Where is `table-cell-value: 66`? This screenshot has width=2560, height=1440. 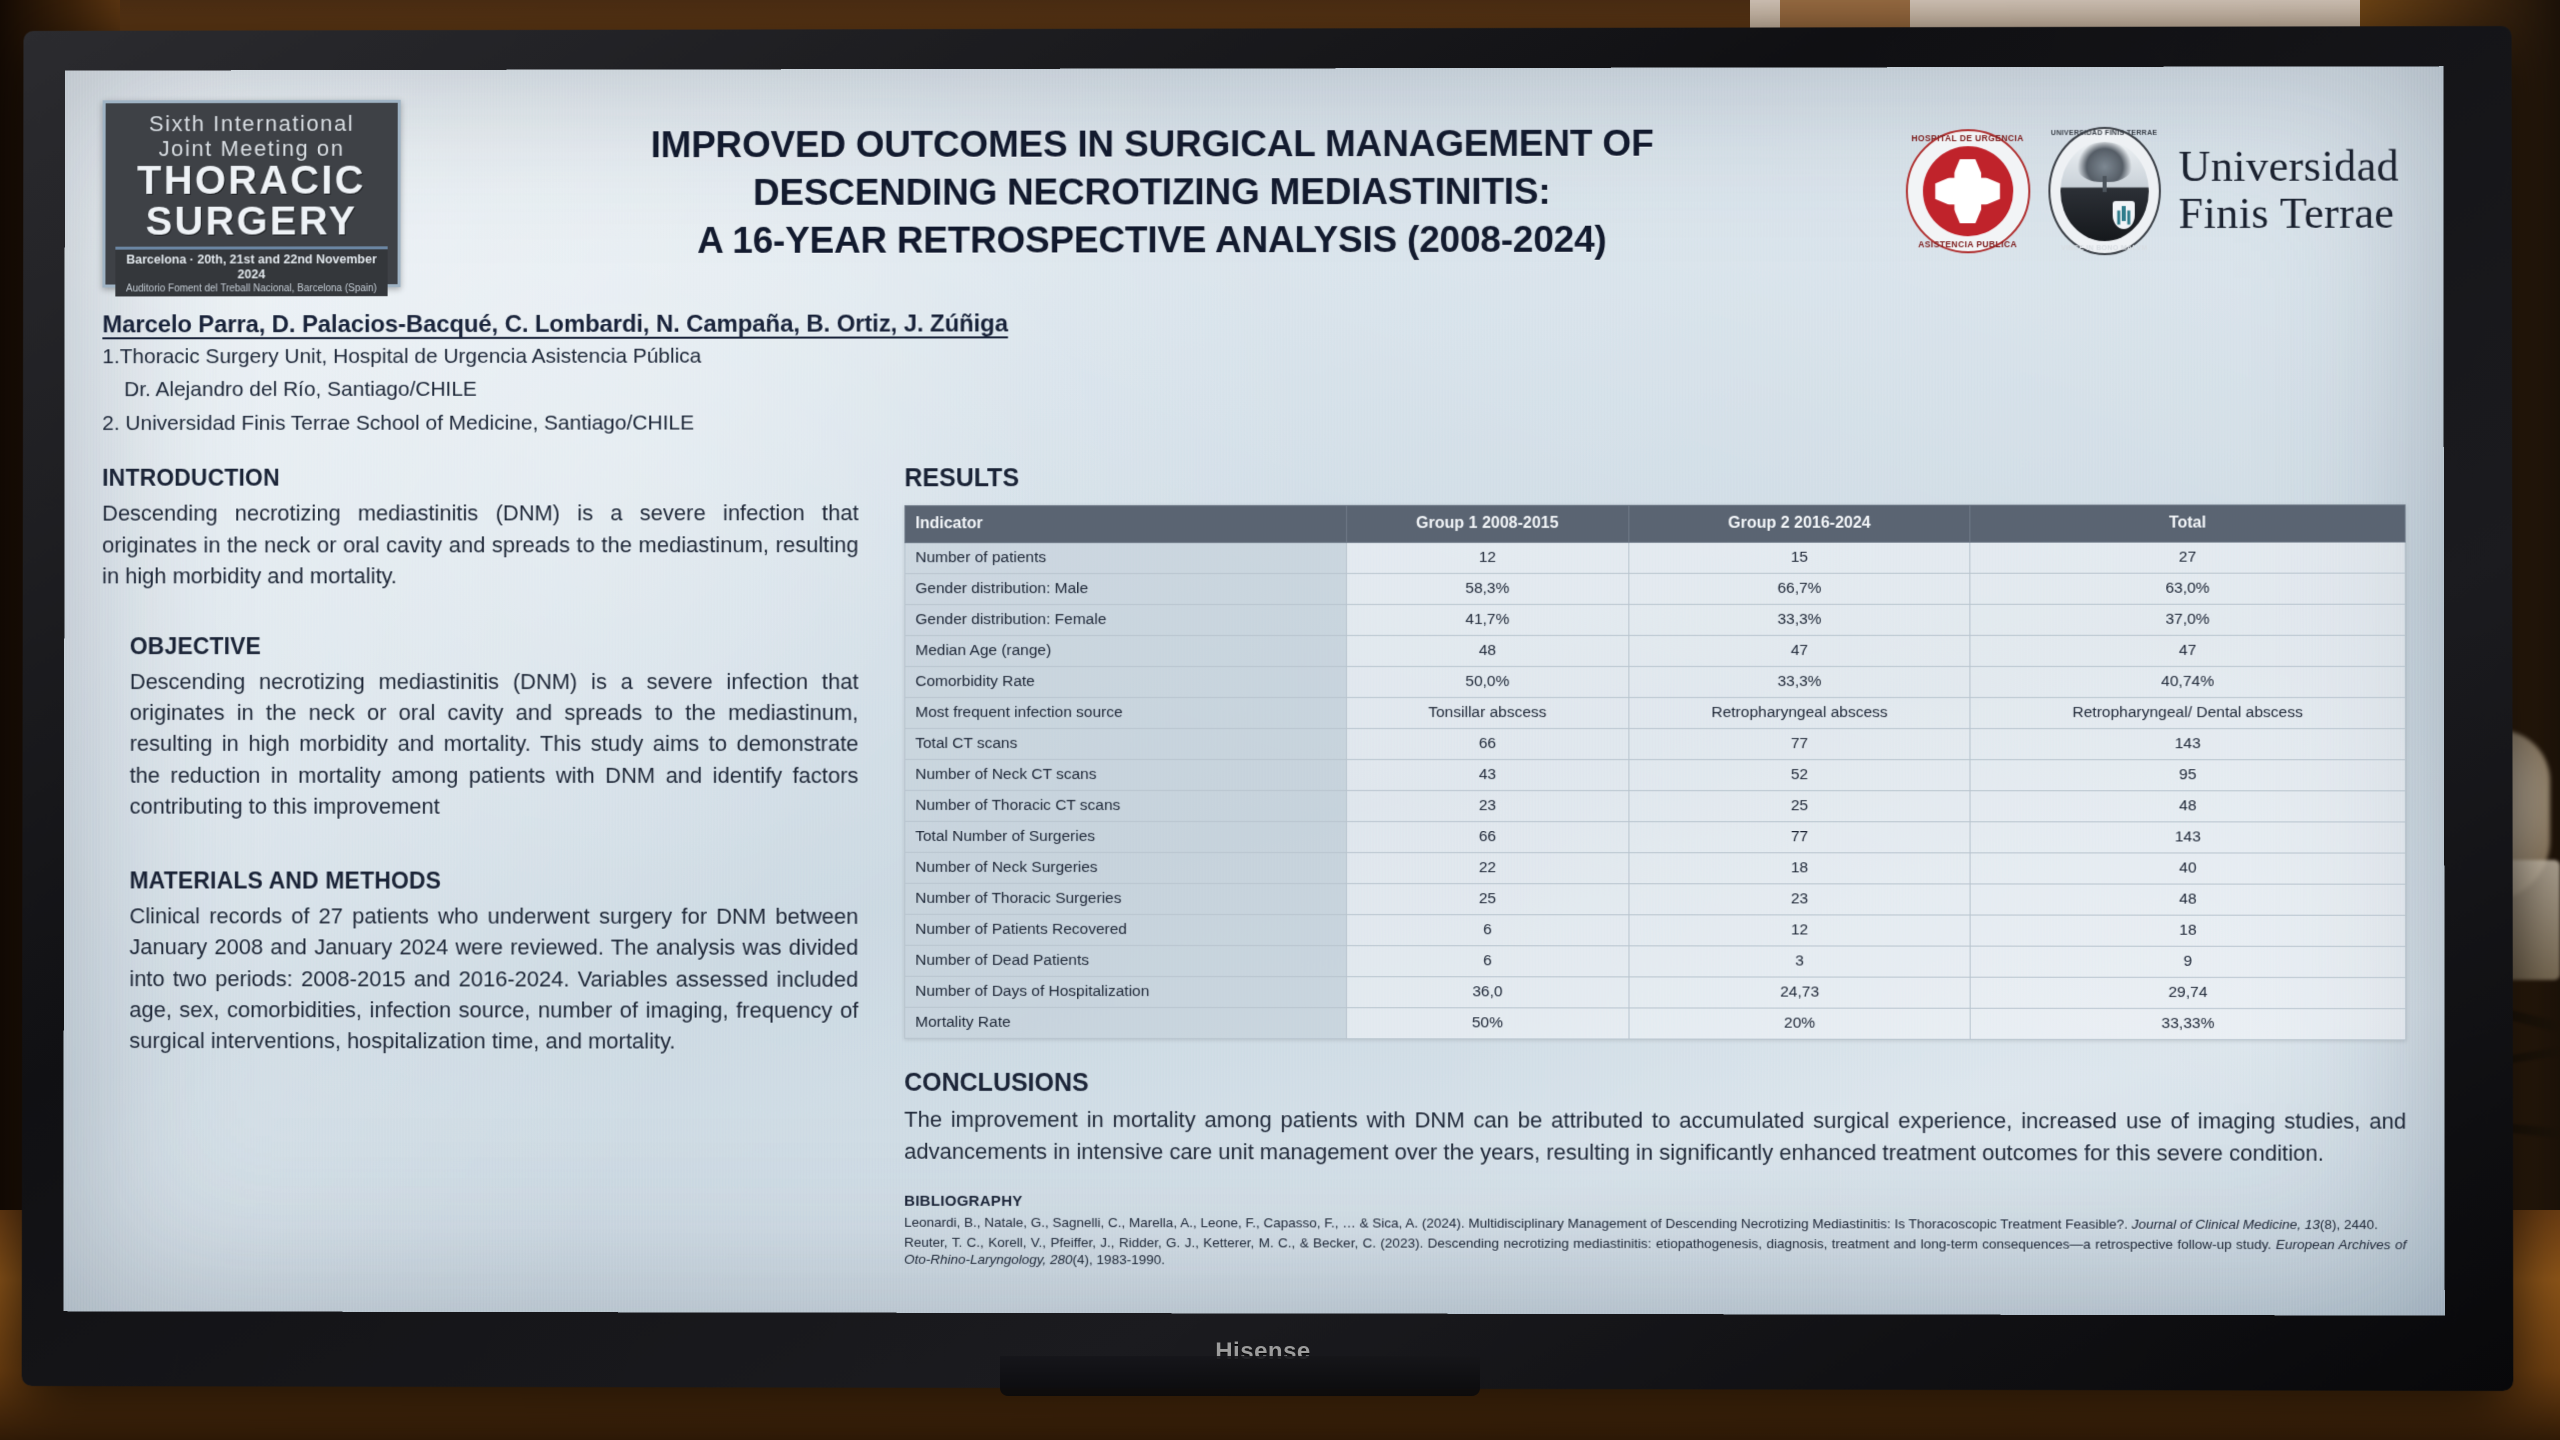
table-cell-value: 66 is located at coordinates (1487, 837).